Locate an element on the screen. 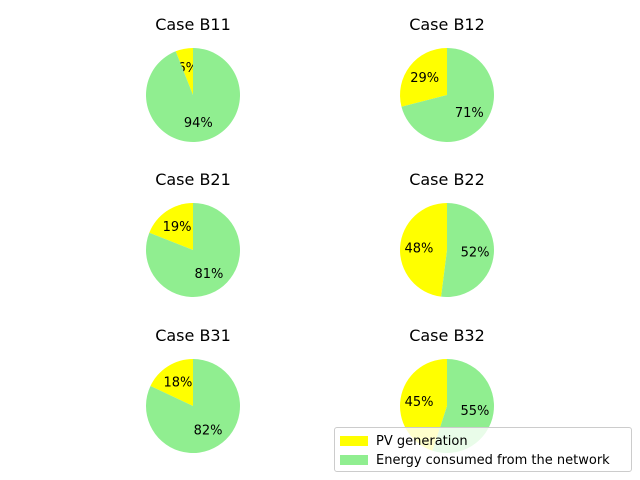 The height and width of the screenshot is (480, 640). pie-value-label-case-b32-0: 45% is located at coordinates (419, 402).